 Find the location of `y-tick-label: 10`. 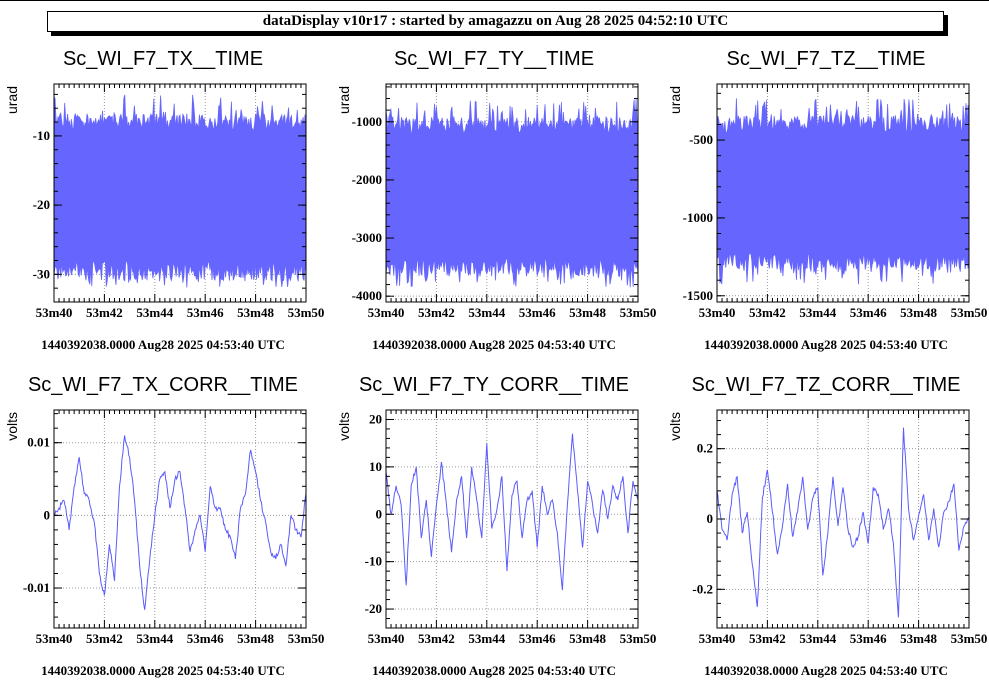

y-tick-label: 10 is located at coordinates (375, 466).